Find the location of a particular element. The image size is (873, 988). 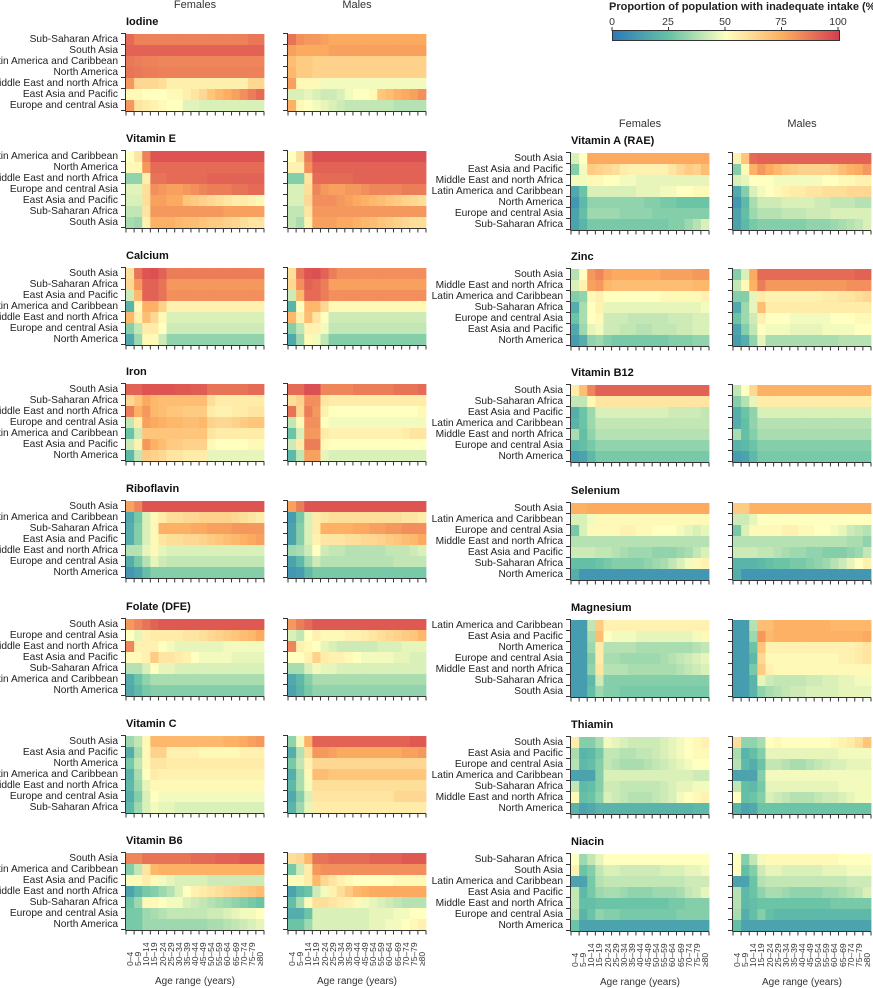

region-label: Sub-Saharan Africa is located at coordinates (518, 307).